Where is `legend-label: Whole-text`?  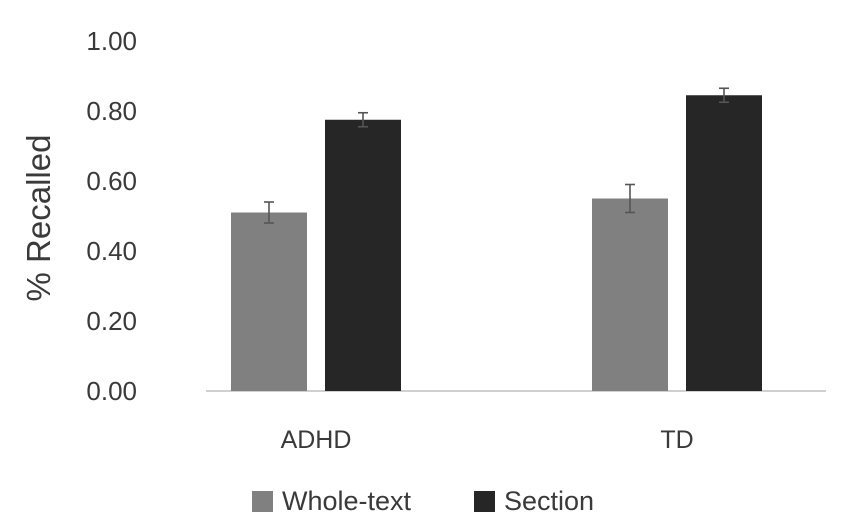
legend-label: Whole-text is located at coordinates (347, 501).